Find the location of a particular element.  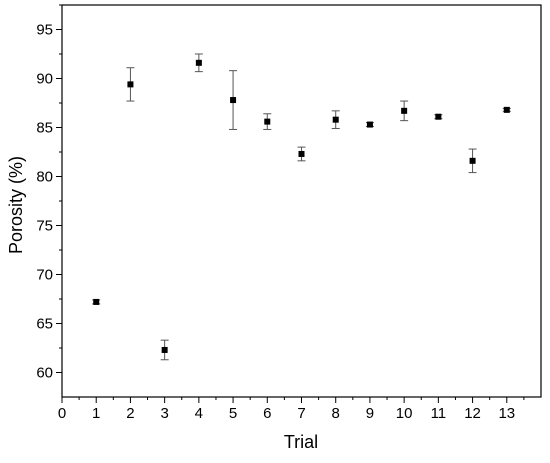

x-tick-label: 5 is located at coordinates (233, 413).